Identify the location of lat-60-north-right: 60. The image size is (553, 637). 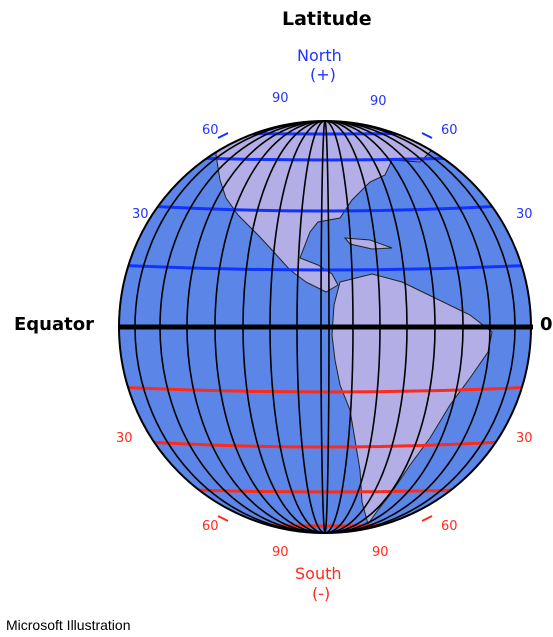
(449, 130).